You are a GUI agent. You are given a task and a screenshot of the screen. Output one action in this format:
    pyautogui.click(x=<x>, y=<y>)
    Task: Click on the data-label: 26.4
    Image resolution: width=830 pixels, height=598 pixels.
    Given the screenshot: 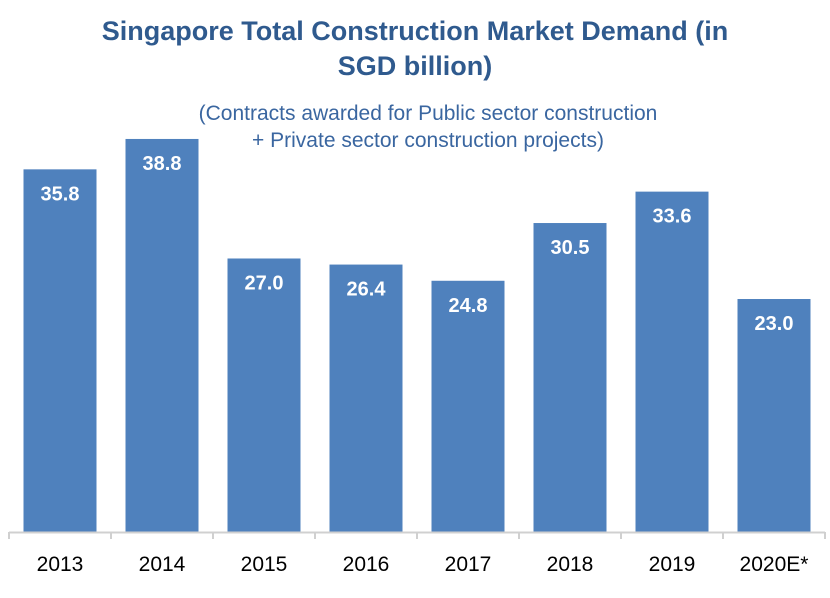 What is the action you would take?
    pyautogui.click(x=367, y=290)
    